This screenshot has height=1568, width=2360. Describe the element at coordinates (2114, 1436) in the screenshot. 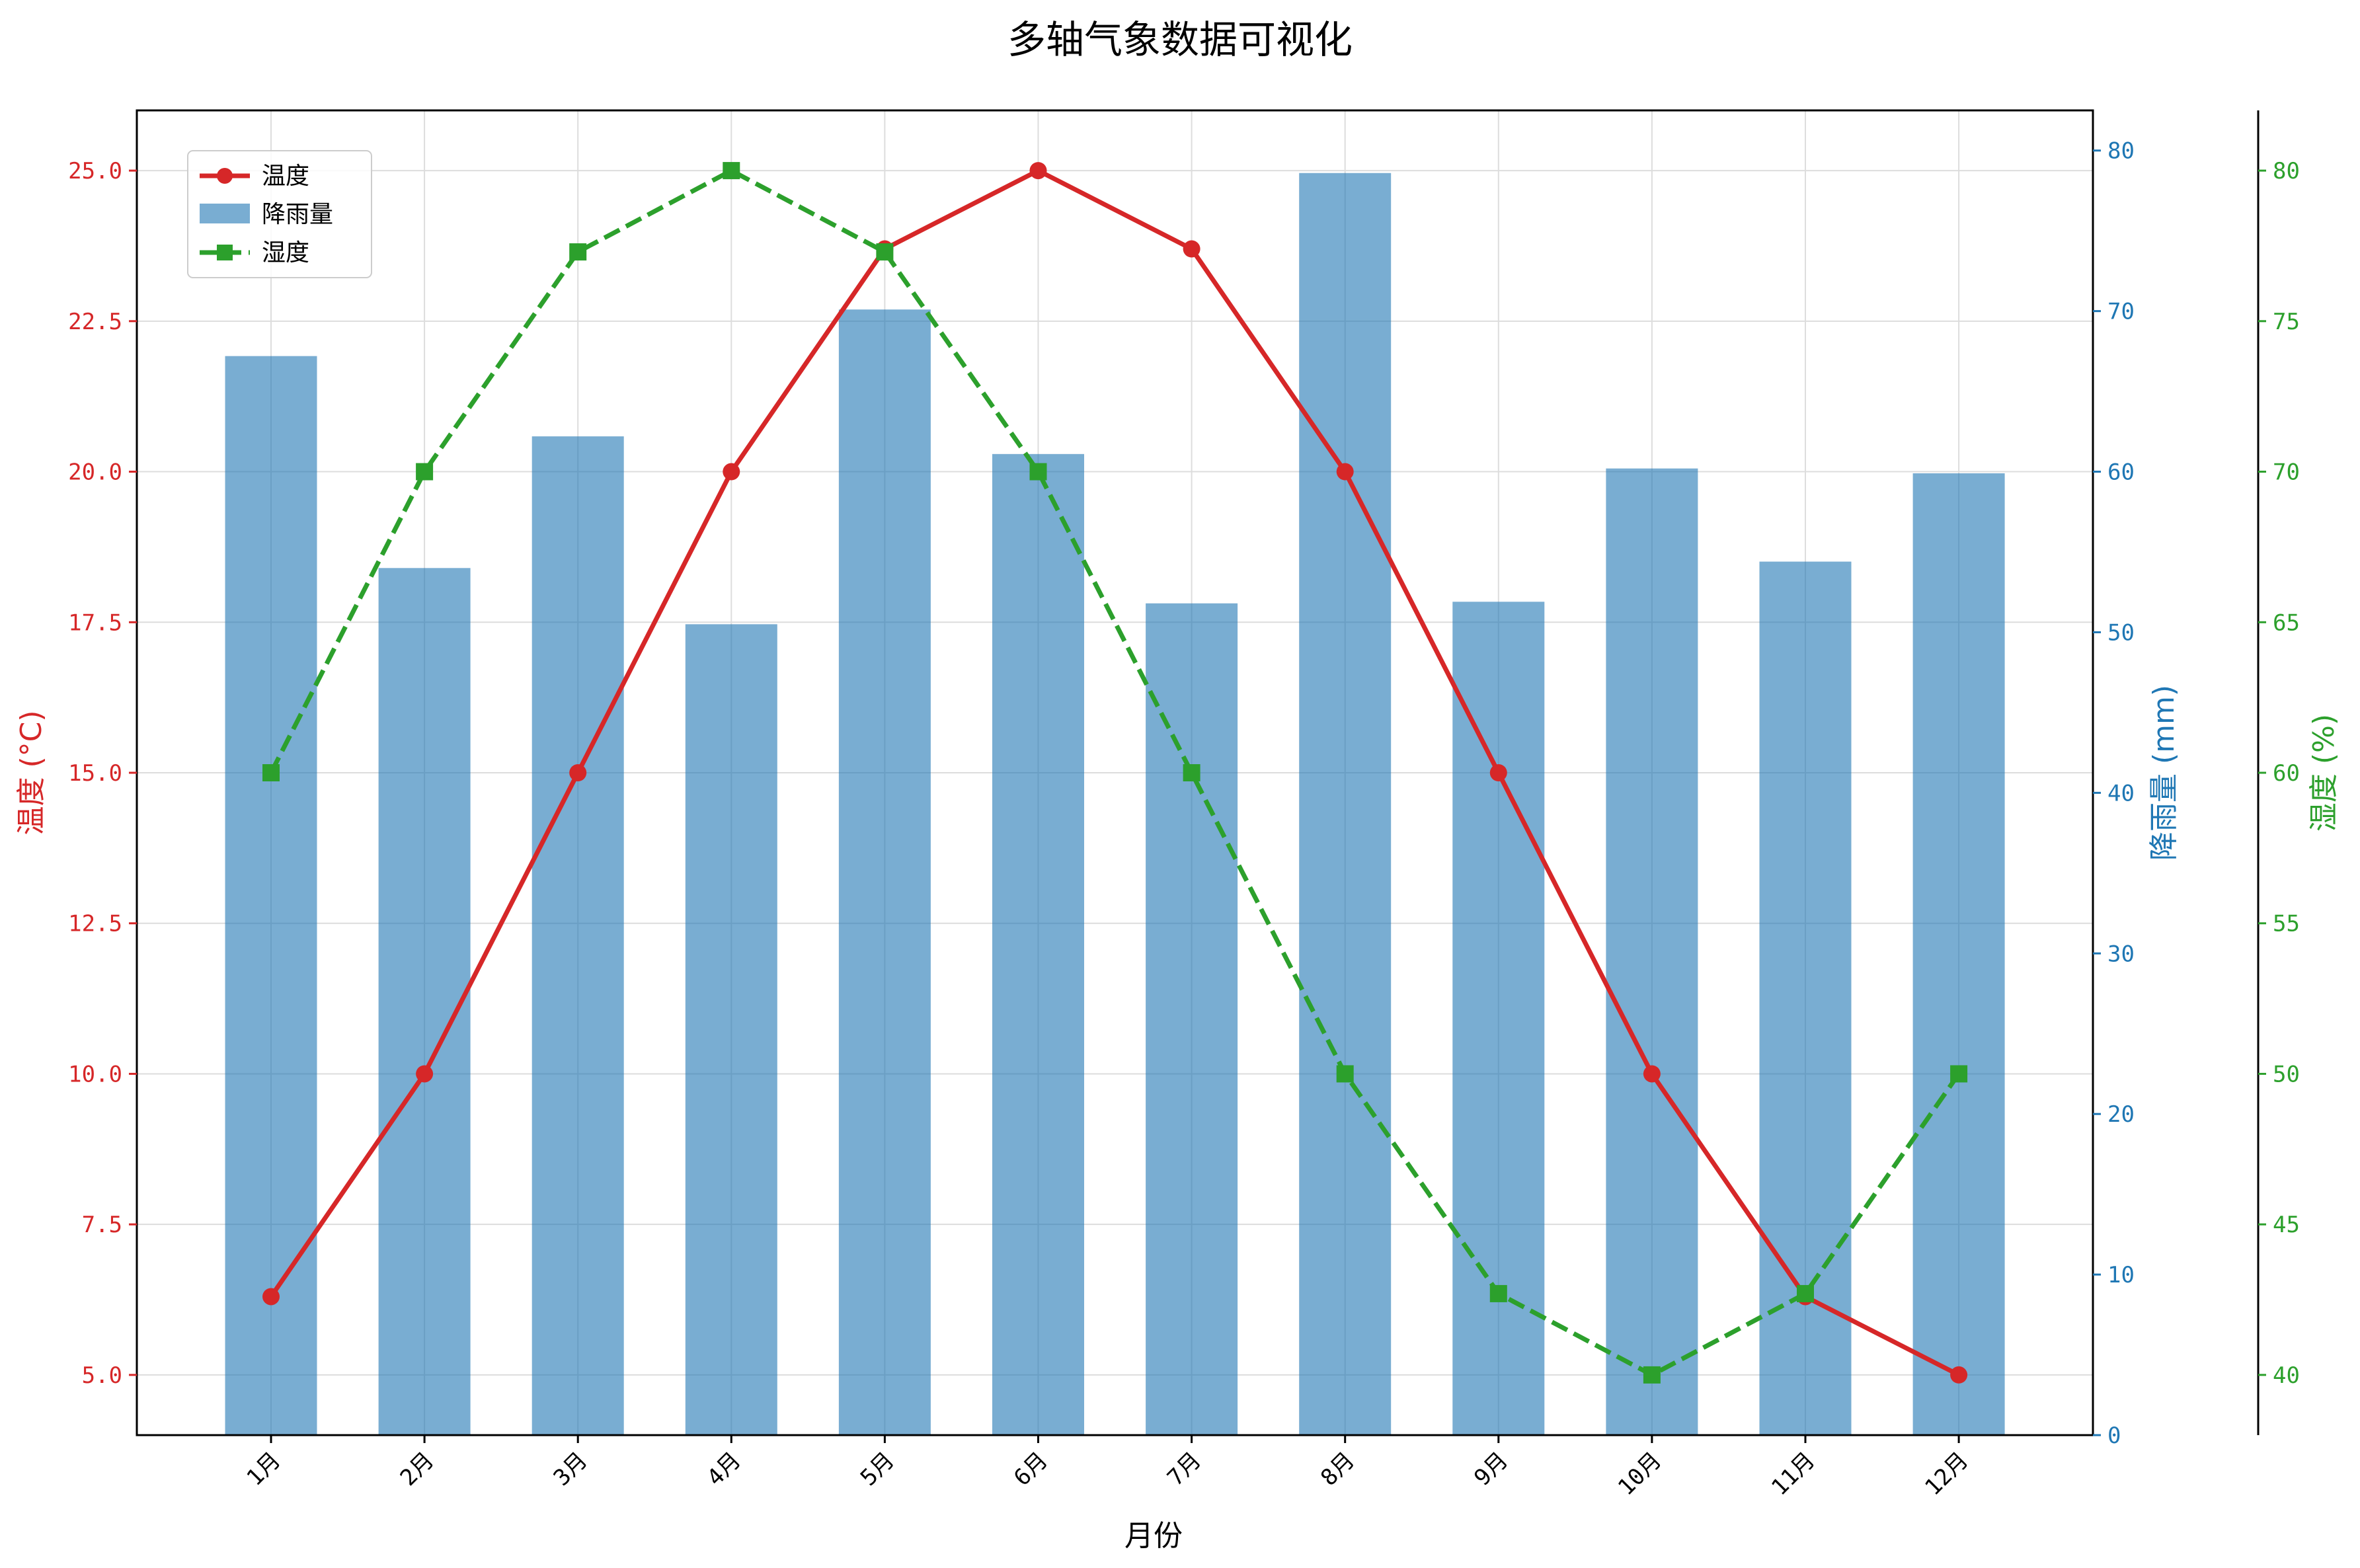

I see `right-tick-label: 0` at that location.